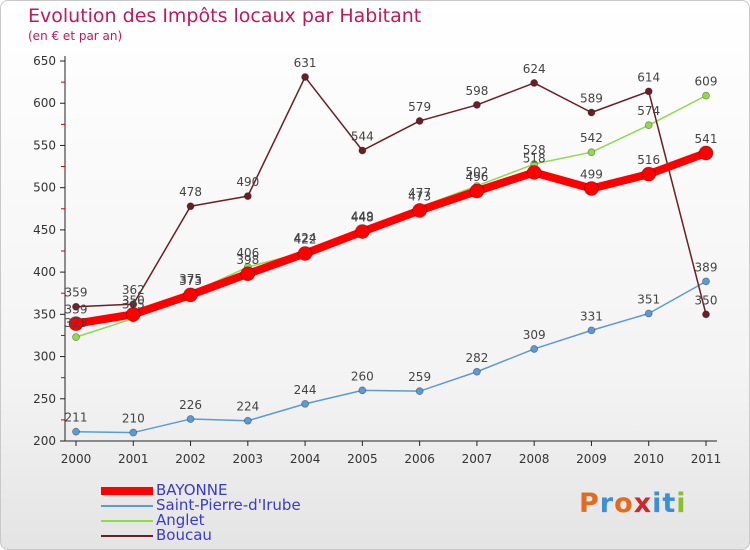  I want to click on x-tick-label: 2009, so click(591, 459).